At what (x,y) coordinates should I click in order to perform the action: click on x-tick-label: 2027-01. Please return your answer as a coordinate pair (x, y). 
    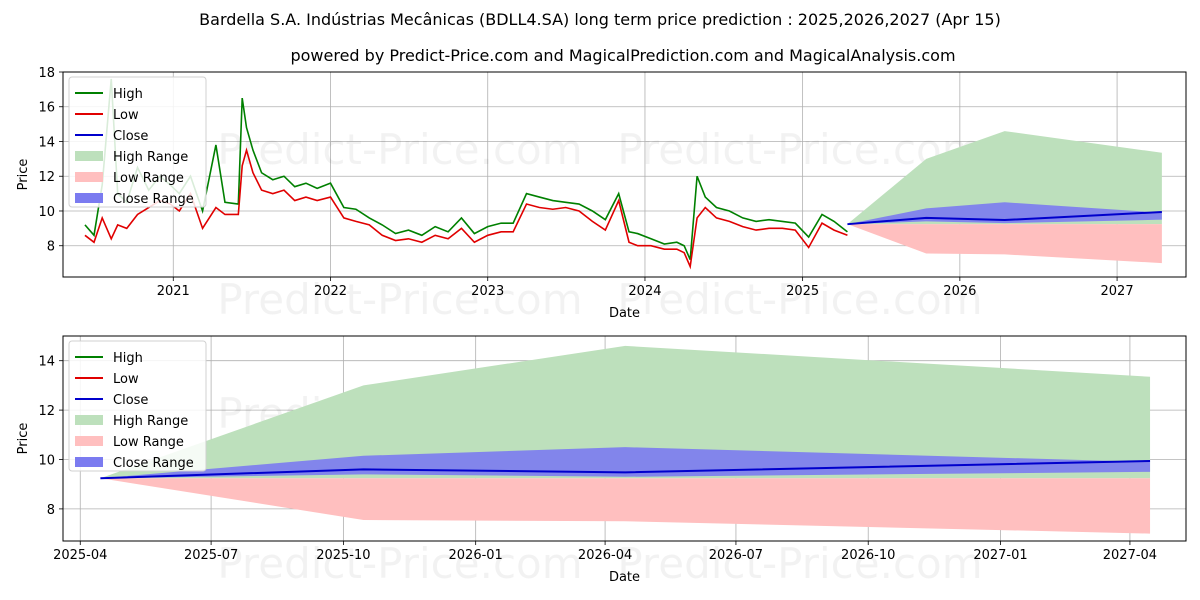
    Looking at the image, I should click on (1000, 555).